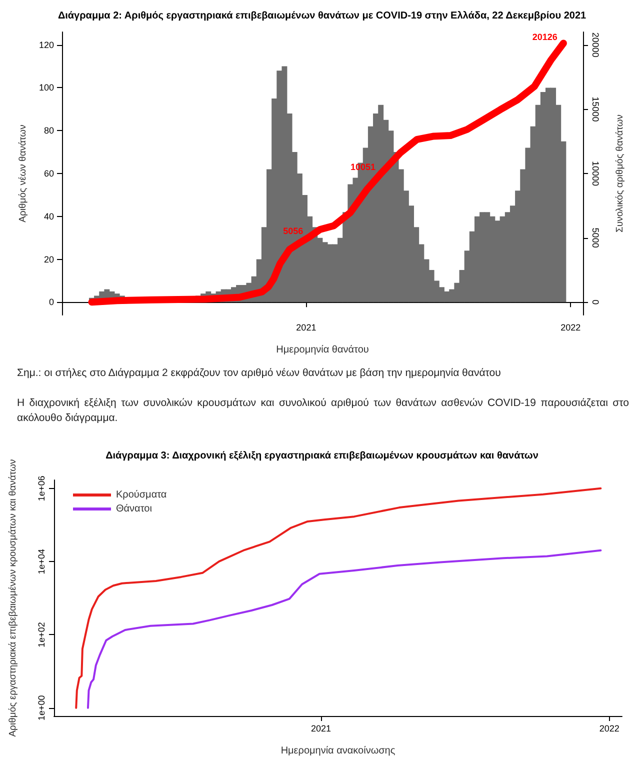  I want to click on data-label: 20126, so click(545, 37).